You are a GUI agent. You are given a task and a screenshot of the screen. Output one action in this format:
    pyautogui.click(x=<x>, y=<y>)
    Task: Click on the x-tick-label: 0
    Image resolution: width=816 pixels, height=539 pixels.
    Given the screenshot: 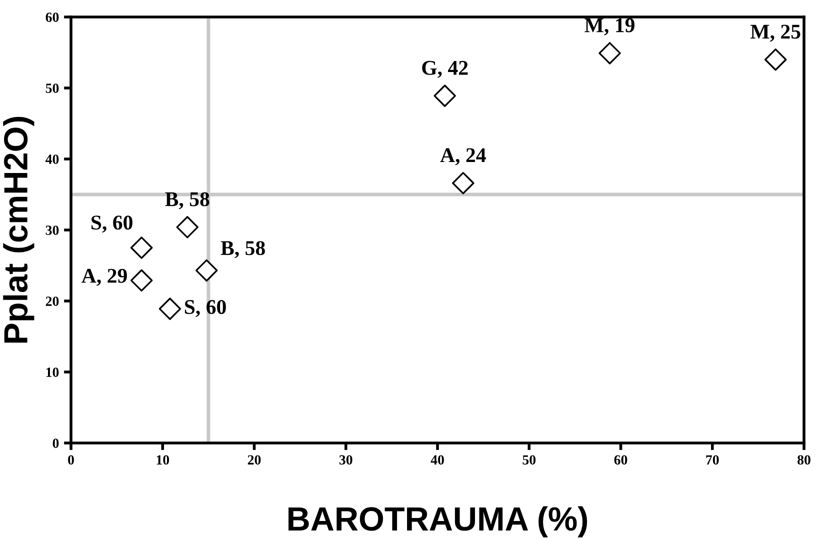 What is the action you would take?
    pyautogui.click(x=71, y=460)
    